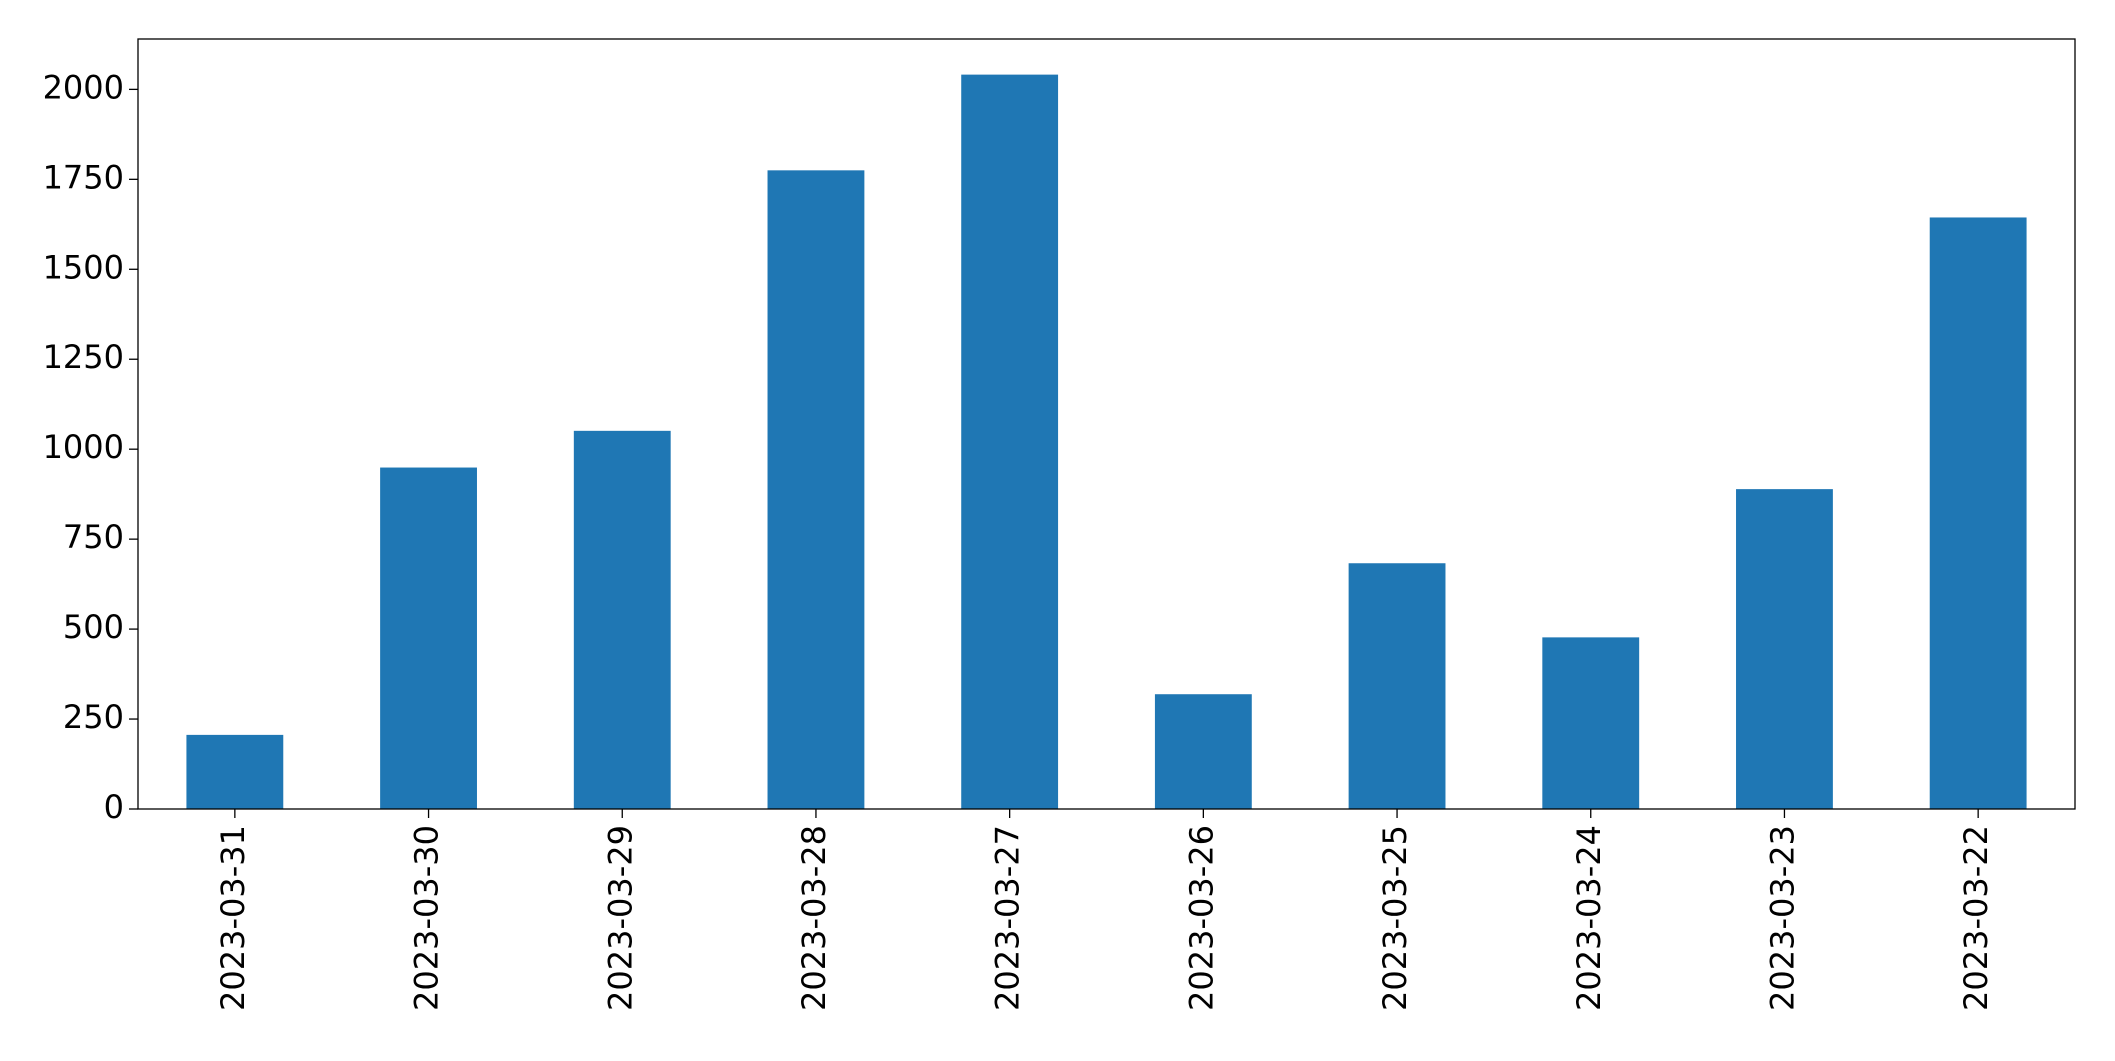 This screenshot has height=1061, width=2115. Describe the element at coordinates (83, 357) in the screenshot. I see `y-tick-label: 1250` at that location.